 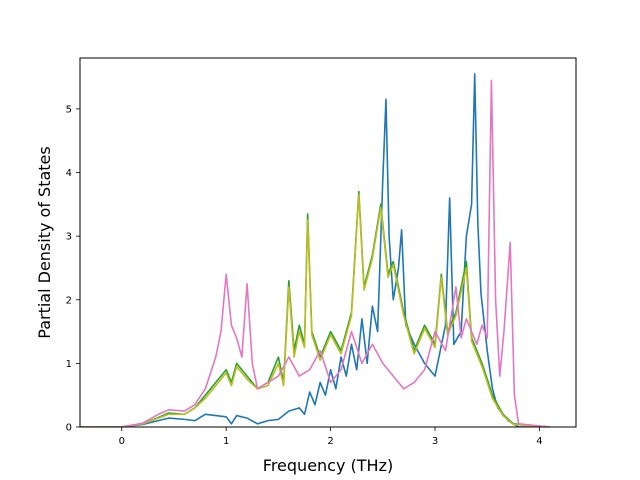 What do you see at coordinates (226, 441) in the screenshot?
I see `x-tick-label: 1` at bounding box center [226, 441].